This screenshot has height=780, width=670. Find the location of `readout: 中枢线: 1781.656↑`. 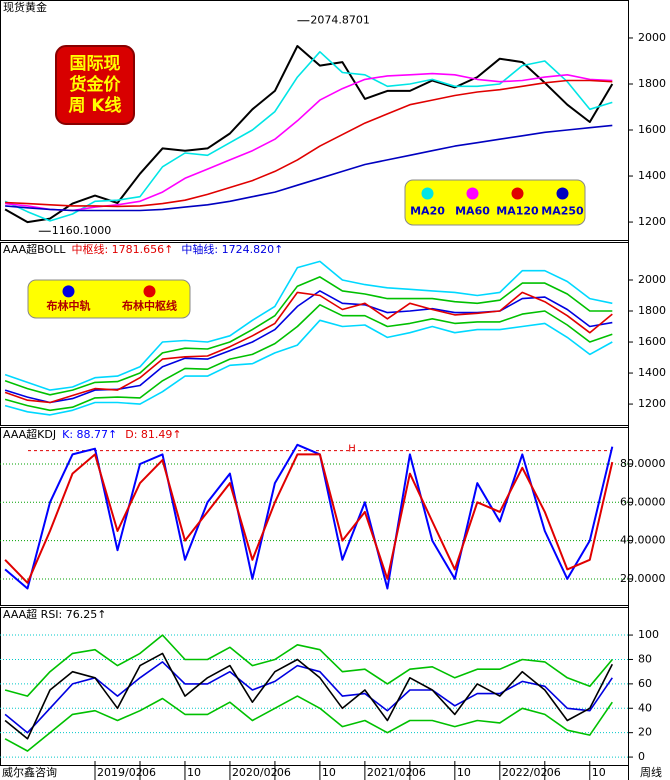

readout: 中枢线: 1781.656↑ is located at coordinates (122, 249).